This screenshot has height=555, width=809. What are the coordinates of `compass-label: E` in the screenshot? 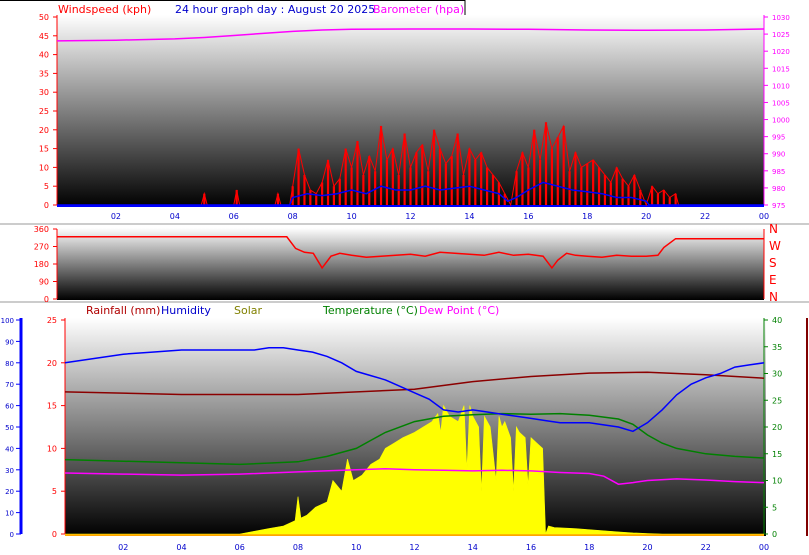 It's located at (773, 280).